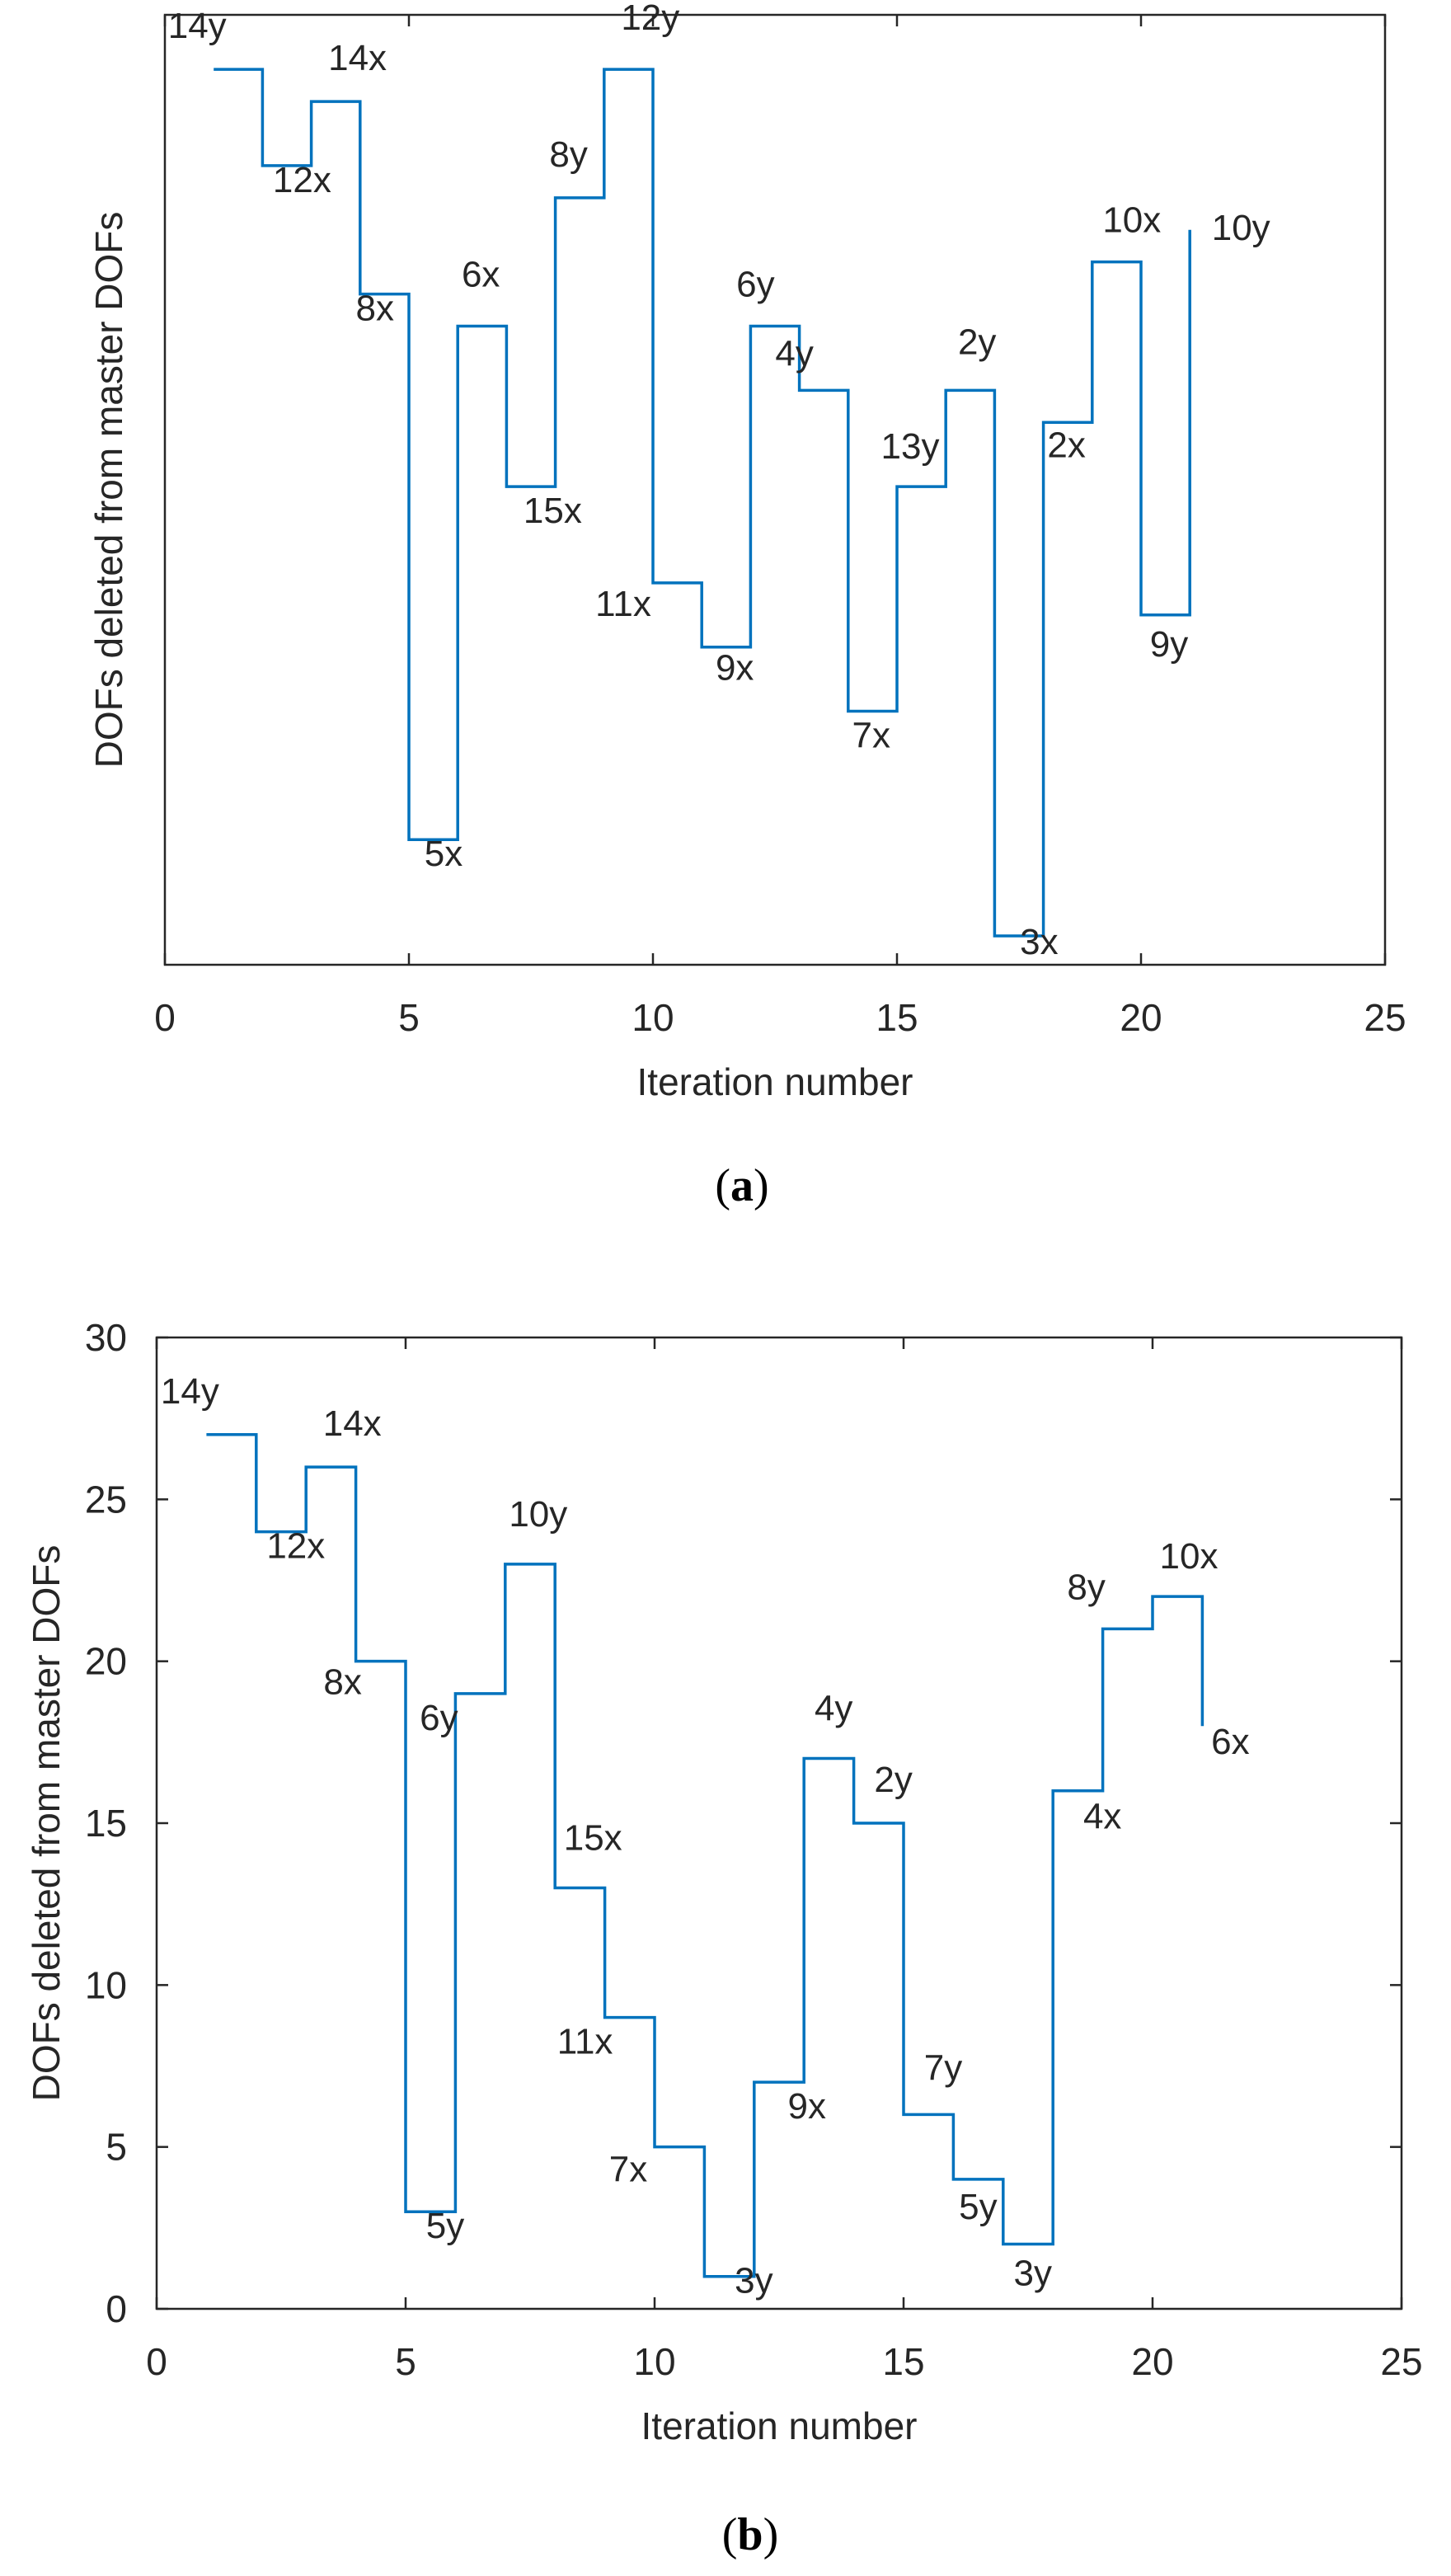 The height and width of the screenshot is (2576, 1451). I want to click on step-annotation-a: 3x, so click(1039, 942).